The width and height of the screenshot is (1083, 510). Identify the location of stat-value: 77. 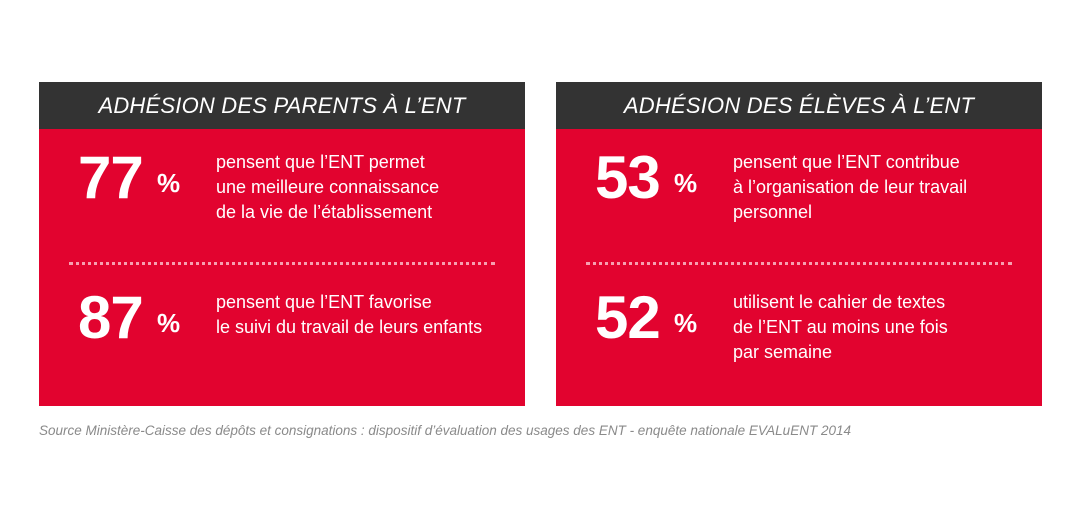
(111, 177).